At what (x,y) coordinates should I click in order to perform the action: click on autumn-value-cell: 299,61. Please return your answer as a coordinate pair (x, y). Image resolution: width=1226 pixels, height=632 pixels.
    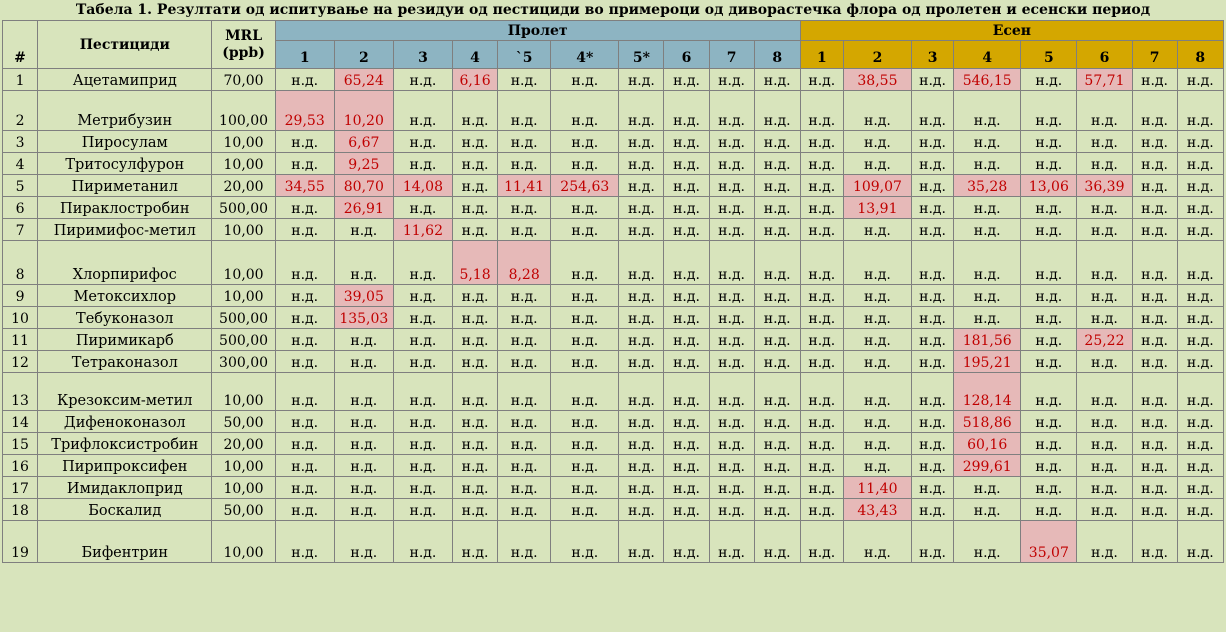
    Looking at the image, I should click on (987, 465).